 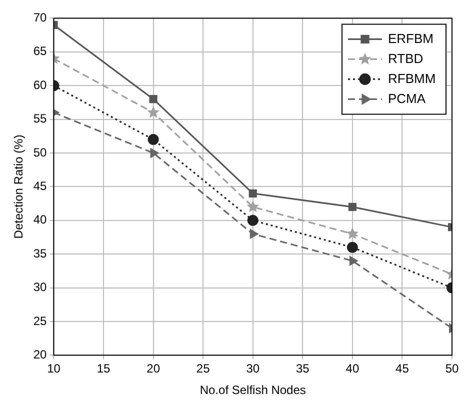 I want to click on x-tick-label: 45, so click(x=403, y=369).